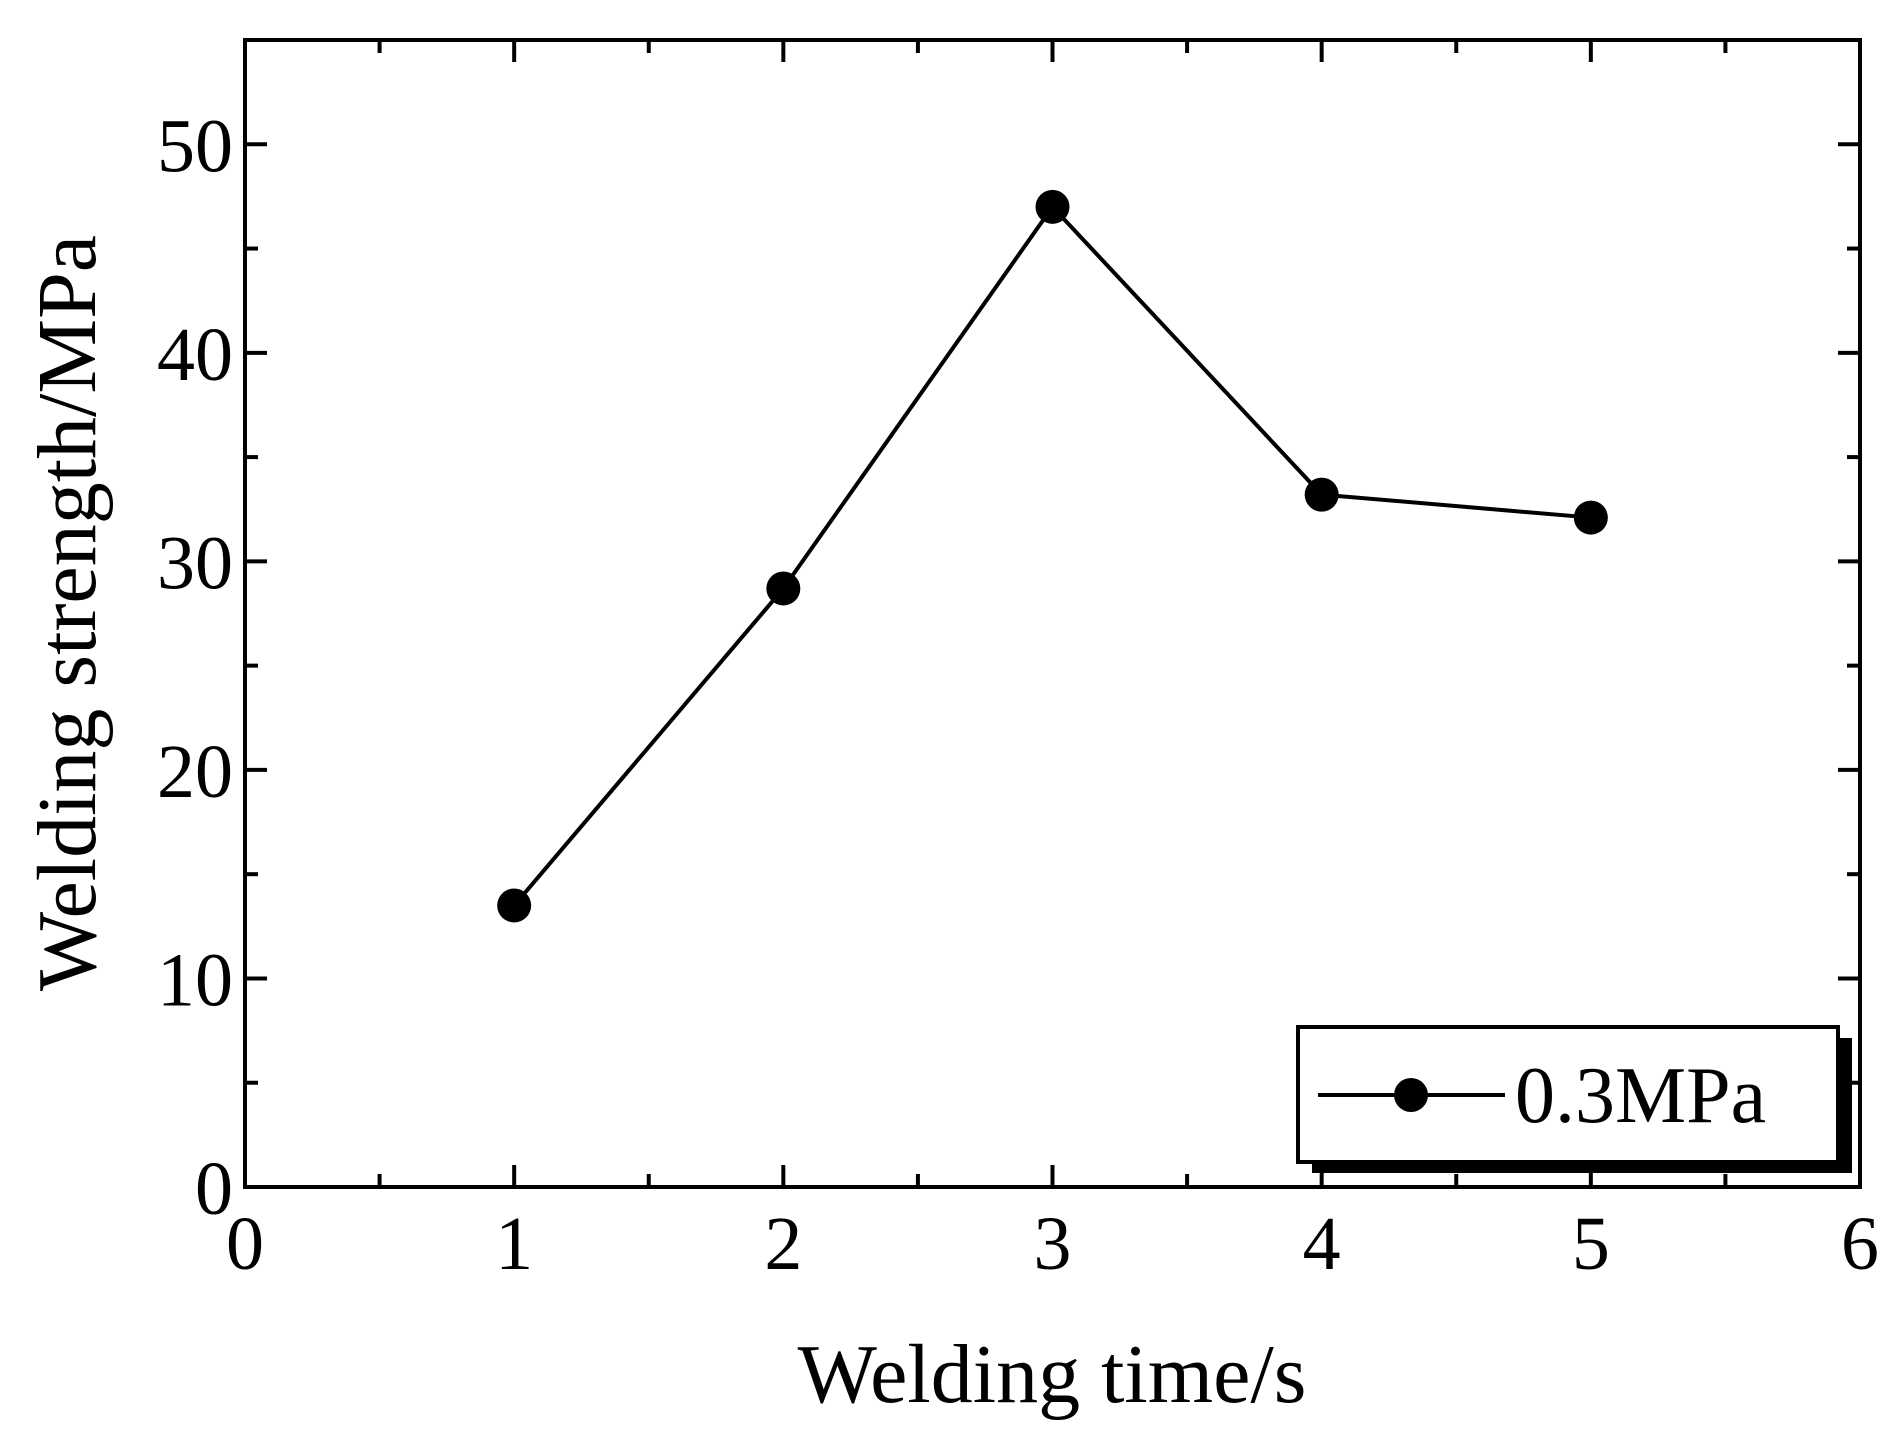 The width and height of the screenshot is (1901, 1441). What do you see at coordinates (1052, 1374) in the screenshot?
I see `x-axis-label: Welding time/s` at bounding box center [1052, 1374].